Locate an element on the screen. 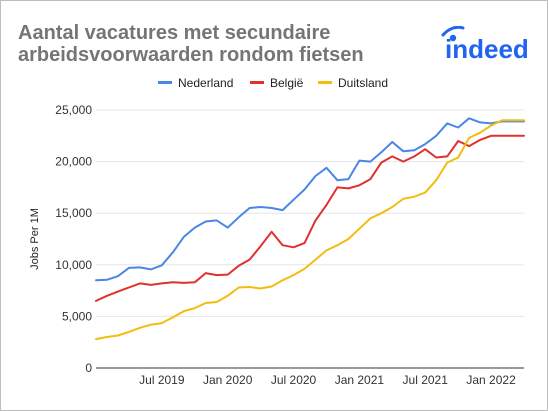 This screenshot has height=411, width=548. y-tick-label: 5,000 is located at coordinates (77, 316).